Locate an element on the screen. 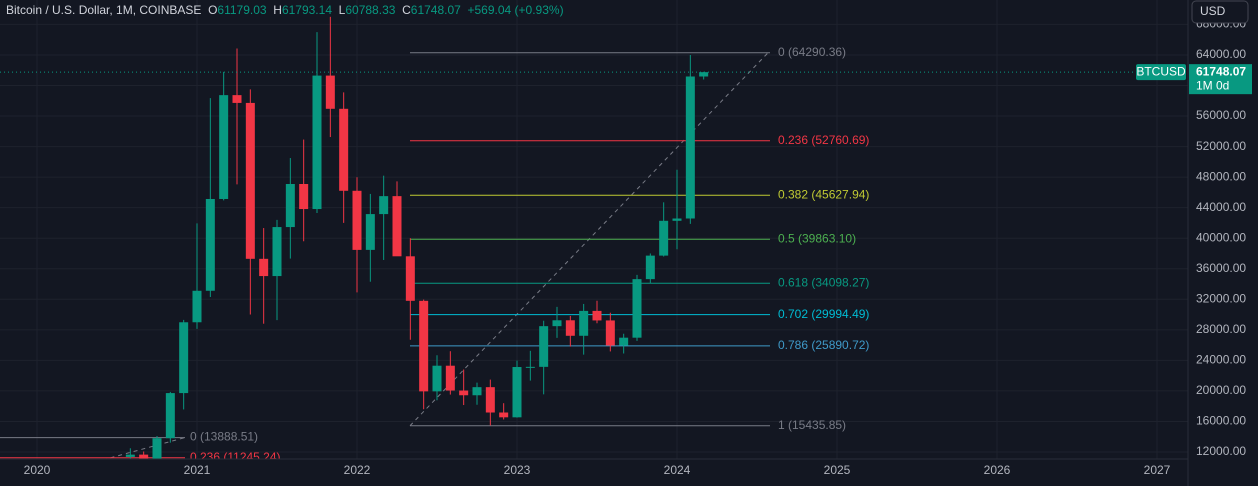 The width and height of the screenshot is (1258, 486). symbol-tag-label: BTCUSD is located at coordinates (1161, 71).